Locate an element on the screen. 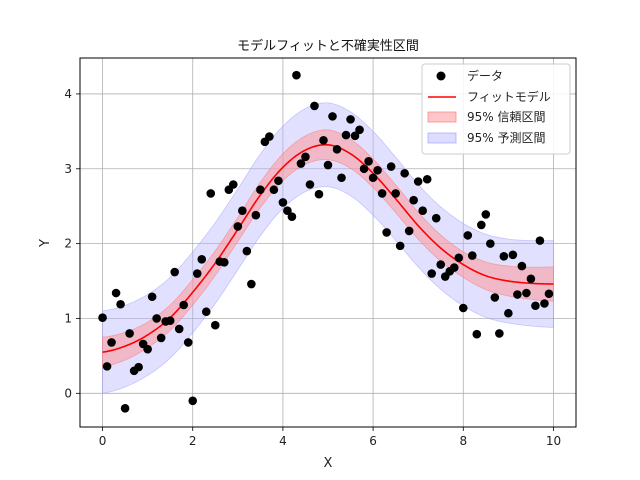  y-tick-label: 4 is located at coordinates (68, 94).